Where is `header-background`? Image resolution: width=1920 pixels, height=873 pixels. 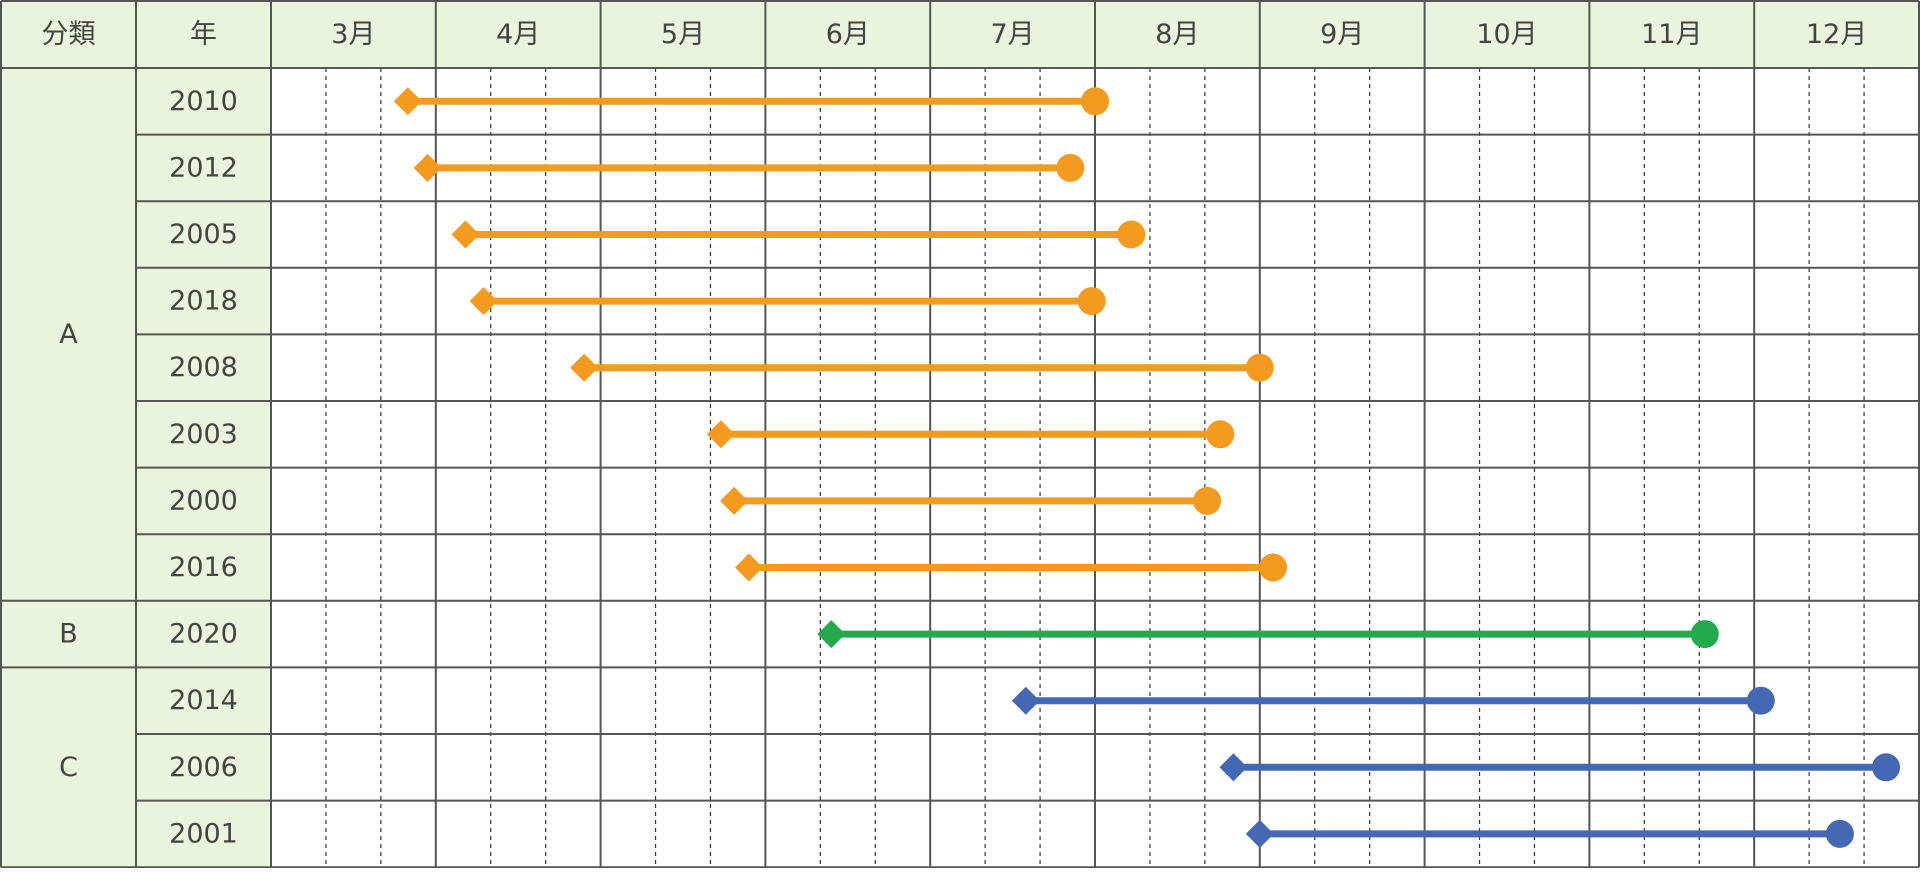 header-background is located at coordinates (960, 34).